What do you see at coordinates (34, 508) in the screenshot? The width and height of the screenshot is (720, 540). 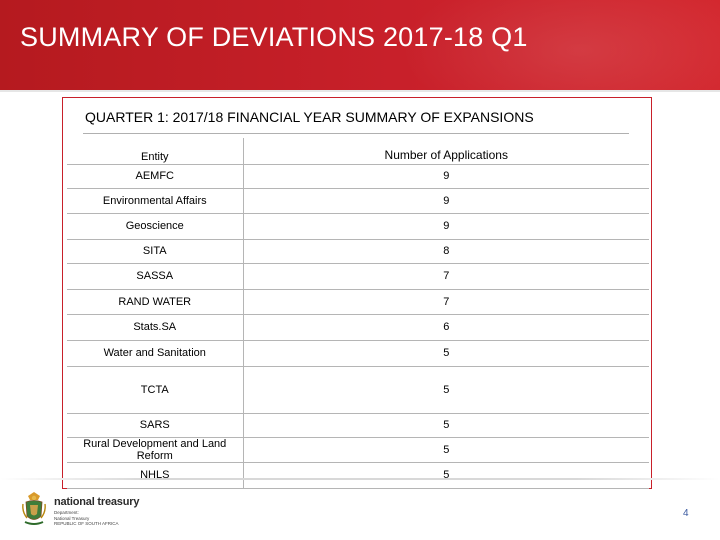 I see `coat-of-arms-icon` at bounding box center [34, 508].